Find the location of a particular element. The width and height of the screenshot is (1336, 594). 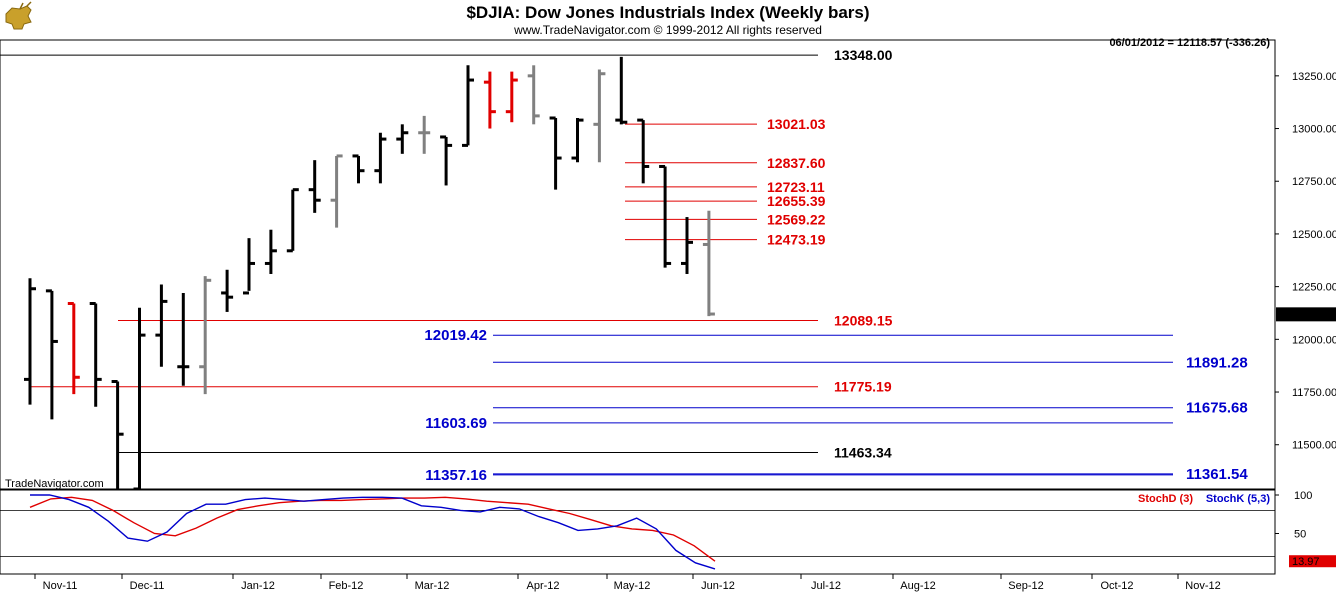

level-label: 12655.39 is located at coordinates (796, 201).